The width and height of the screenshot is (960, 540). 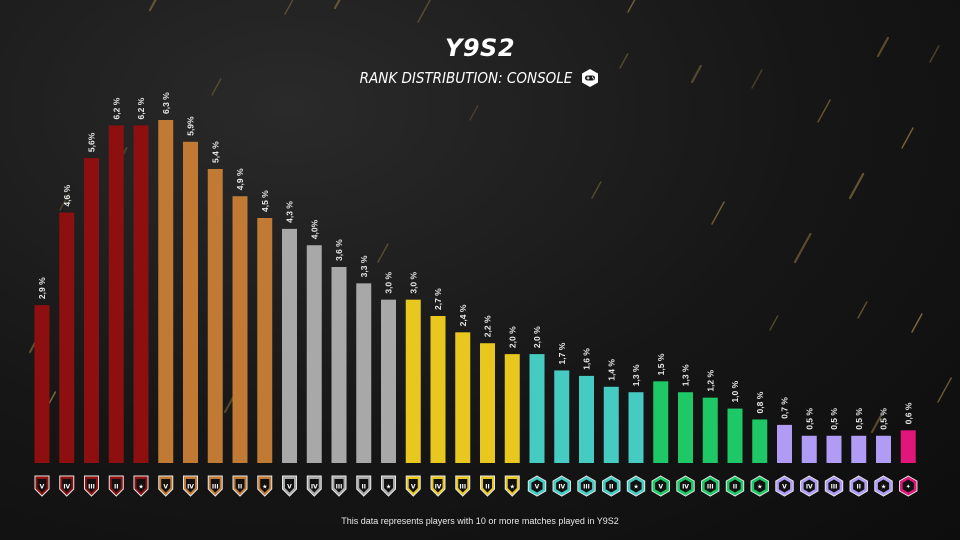 What do you see at coordinates (413, 282) in the screenshot?
I see `value-label: 3,0 %` at bounding box center [413, 282].